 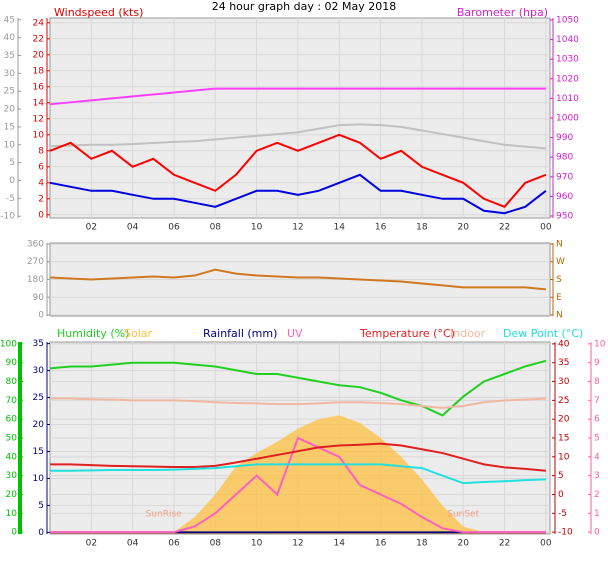 I want to click on annotation: SunRise, so click(x=164, y=515).